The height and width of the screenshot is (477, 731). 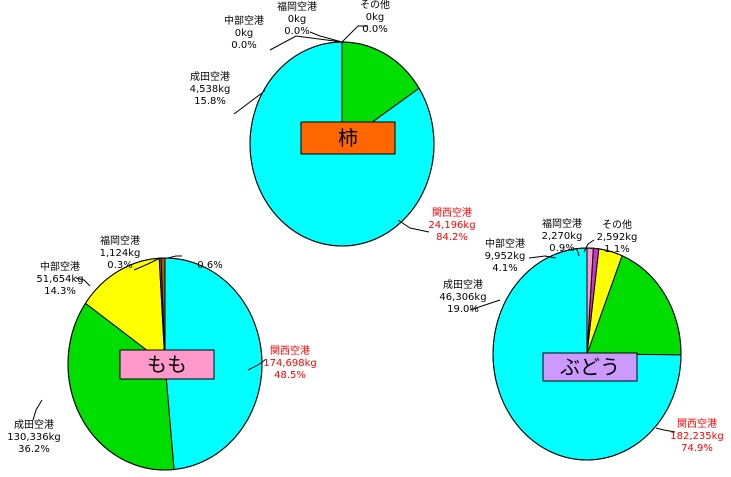 I want to click on pie-kaki-label-3-weight: 0kg, so click(x=297, y=19).